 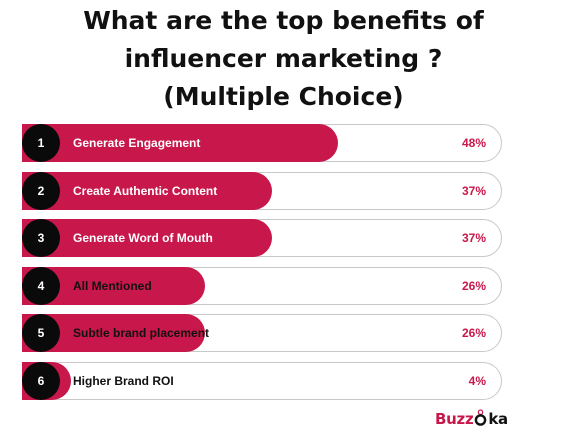 What do you see at coordinates (477, 380) in the screenshot?
I see `bar-value-label: 4%` at bounding box center [477, 380].